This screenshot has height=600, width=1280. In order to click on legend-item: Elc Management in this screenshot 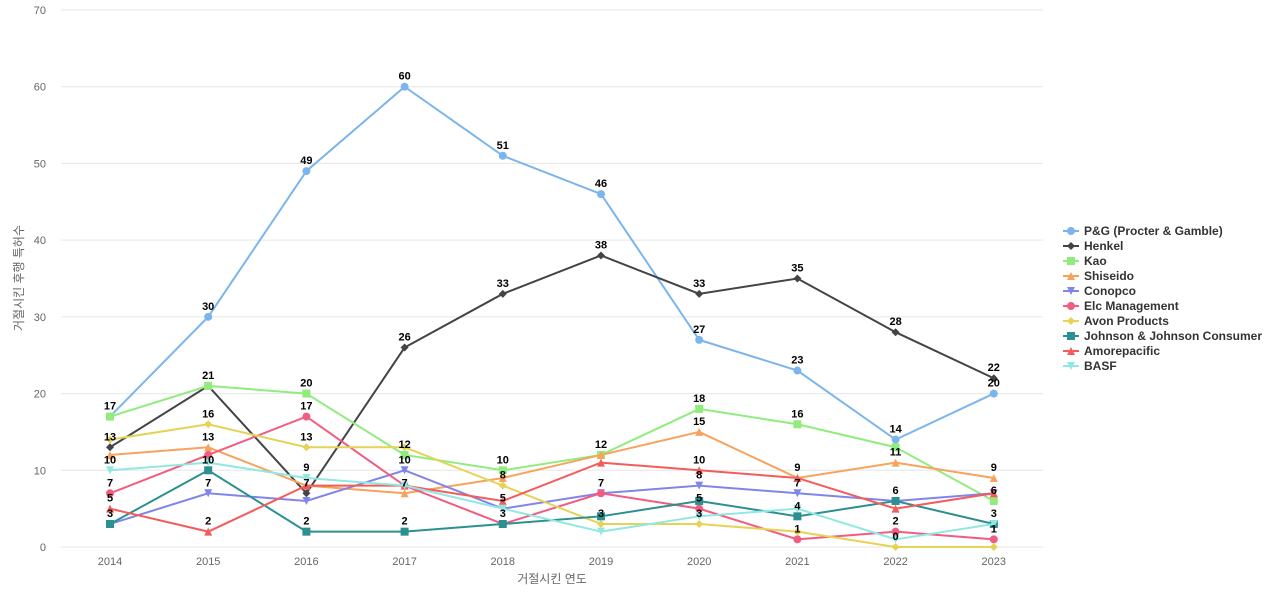, I will do `click(1121, 306)`.